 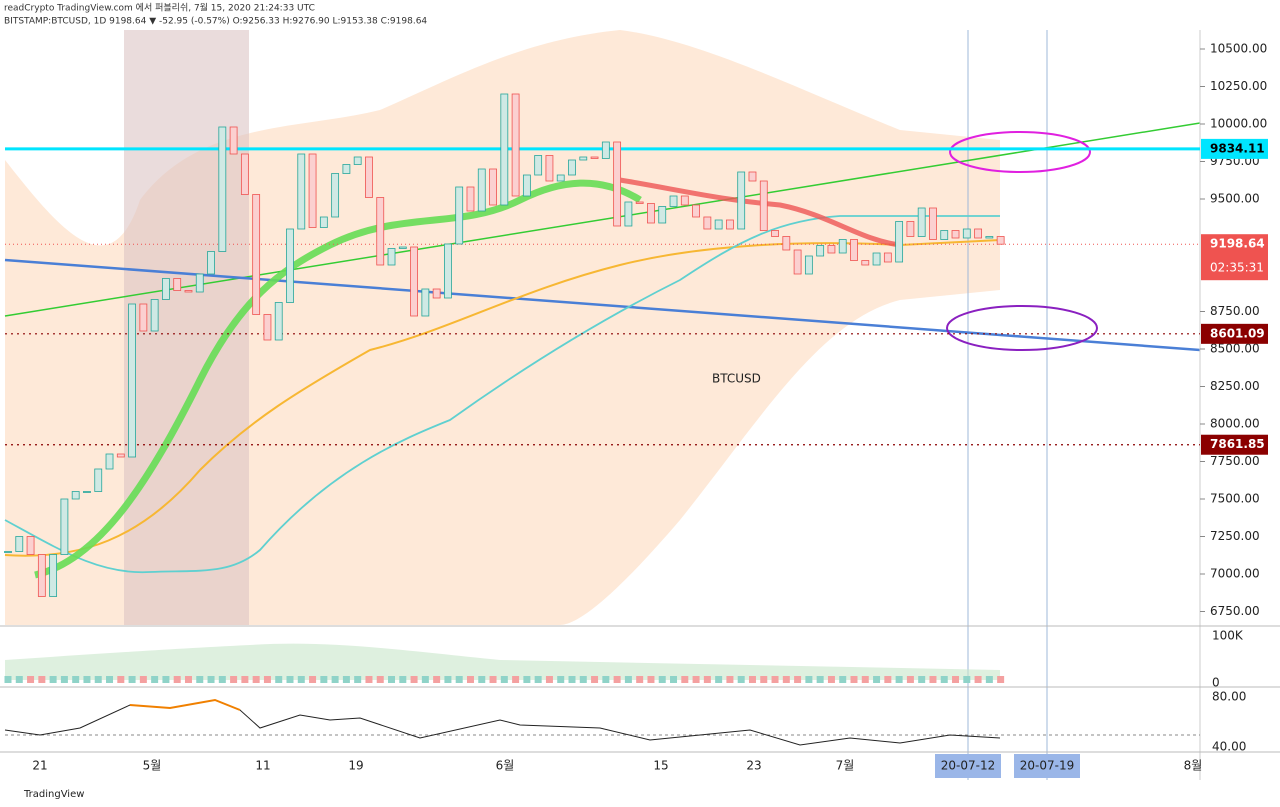 What do you see at coordinates (1237, 244) in the screenshot?
I see `price-tag-label: 9198.64` at bounding box center [1237, 244].